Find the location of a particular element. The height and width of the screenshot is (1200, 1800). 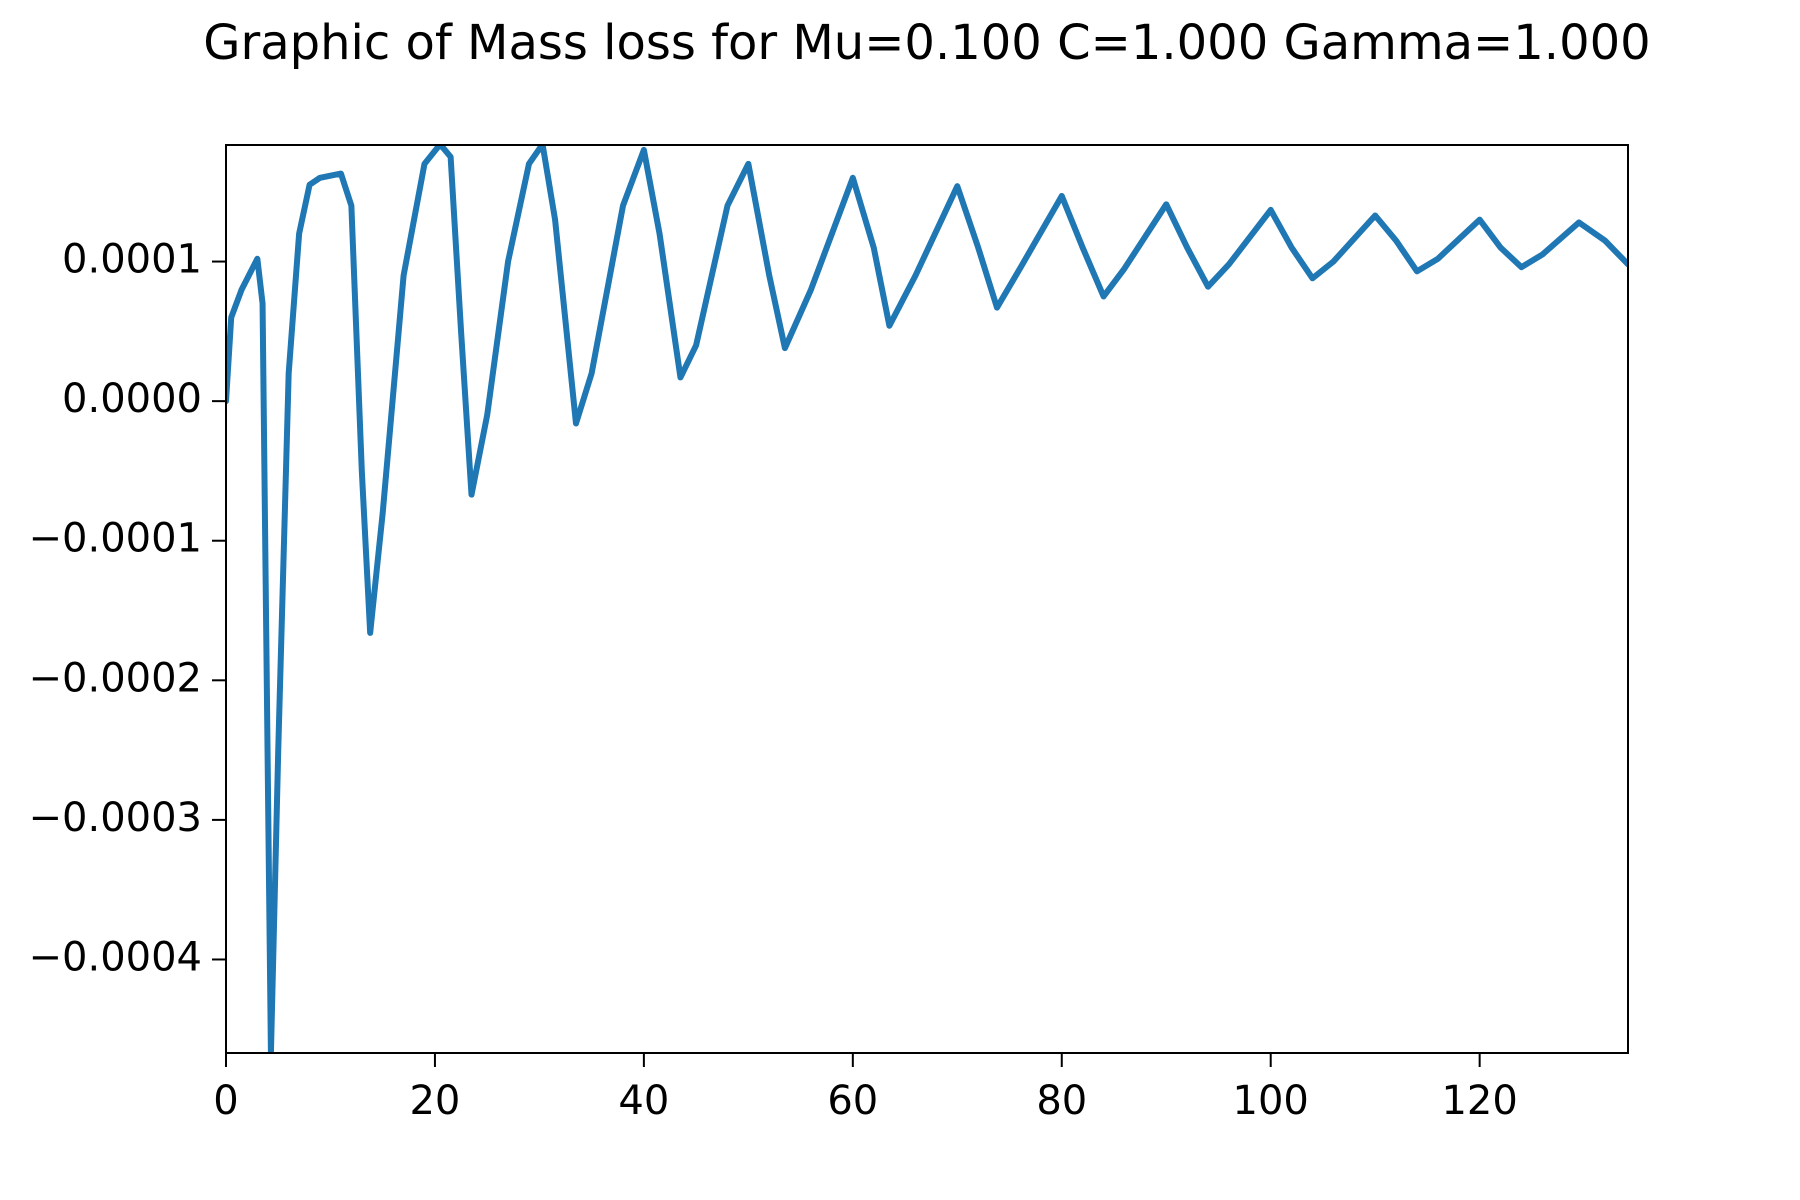

y-tick-label: −0.0002 is located at coordinates (115, 678).